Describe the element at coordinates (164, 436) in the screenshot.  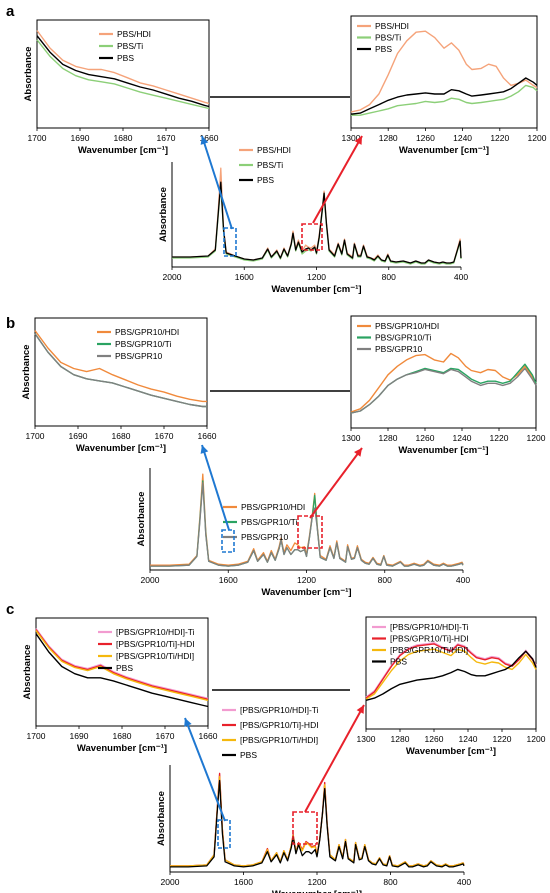
I see `panel-b-inset-left-tick-label: 1670` at that location.